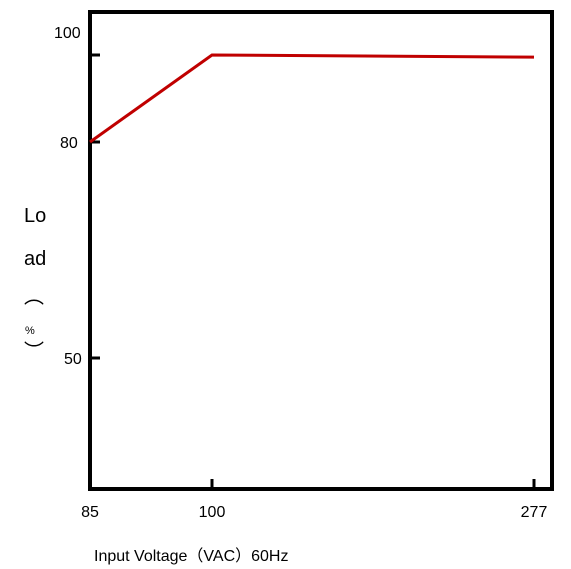 Image resolution: width=571 pixels, height=569 pixels. What do you see at coordinates (77, 196) in the screenshot?
I see `y-axis-ticks: 100 80 50` at bounding box center [77, 196].